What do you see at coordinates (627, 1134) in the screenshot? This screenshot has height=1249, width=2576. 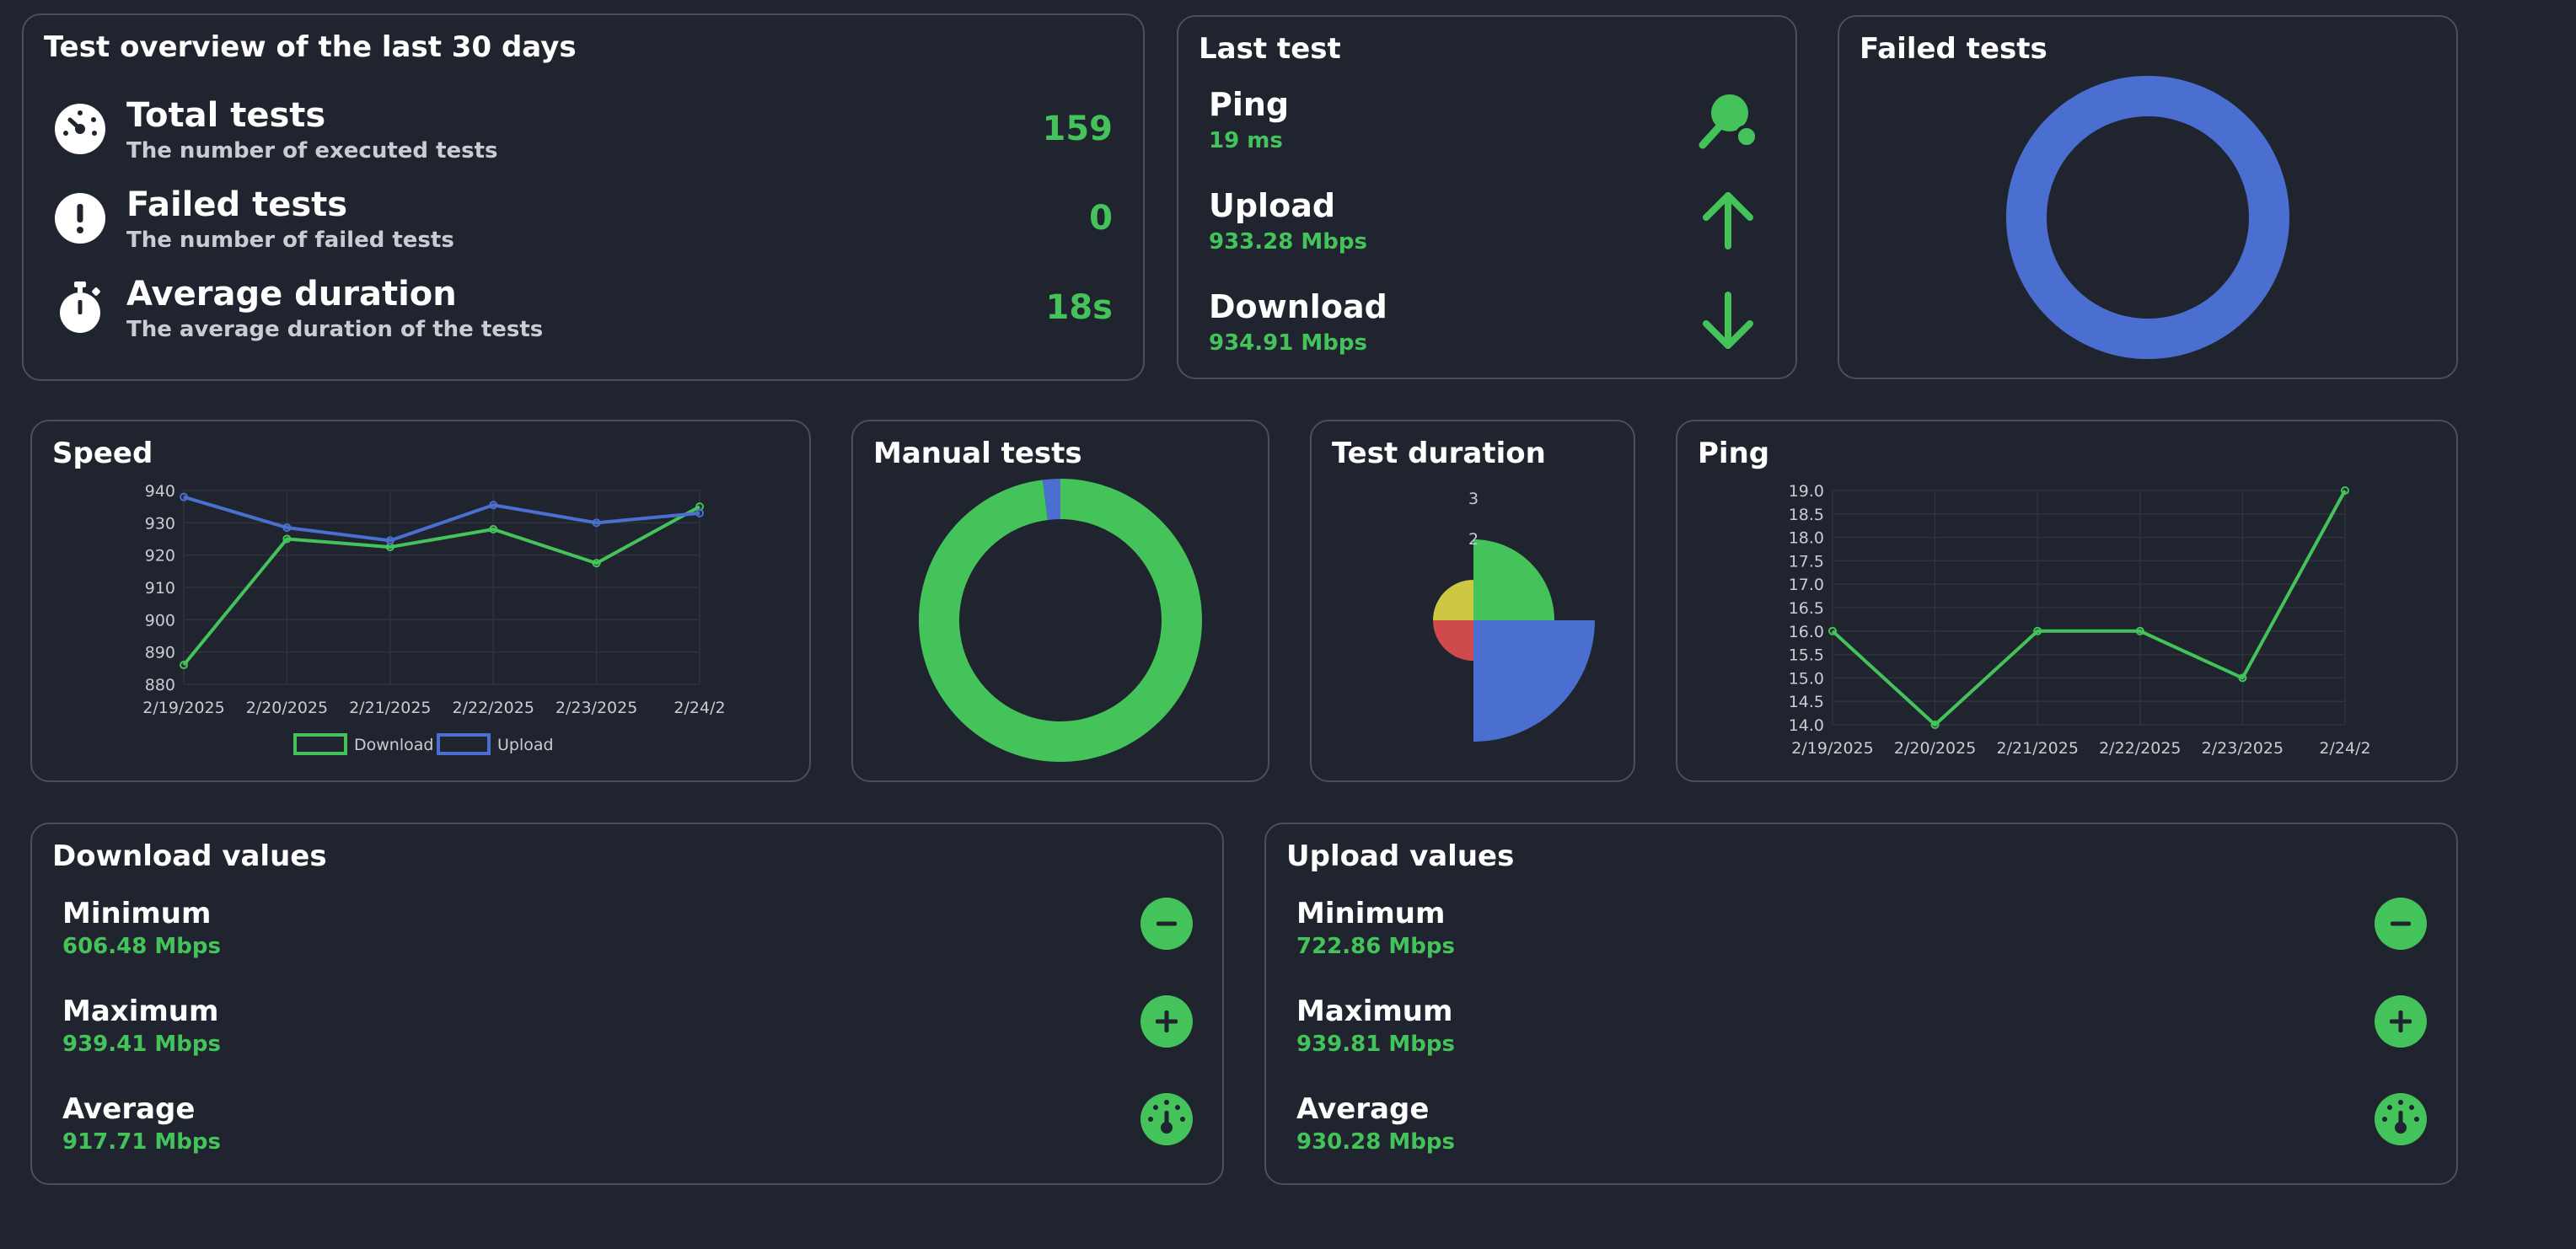 I see `download-average: Average 917.71 Mbps` at bounding box center [627, 1134].